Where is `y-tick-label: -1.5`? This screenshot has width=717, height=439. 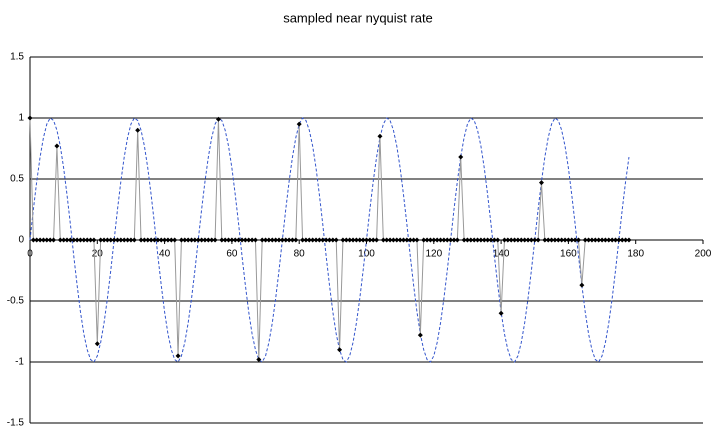
y-tick-label: -1.5 is located at coordinates (16, 423).